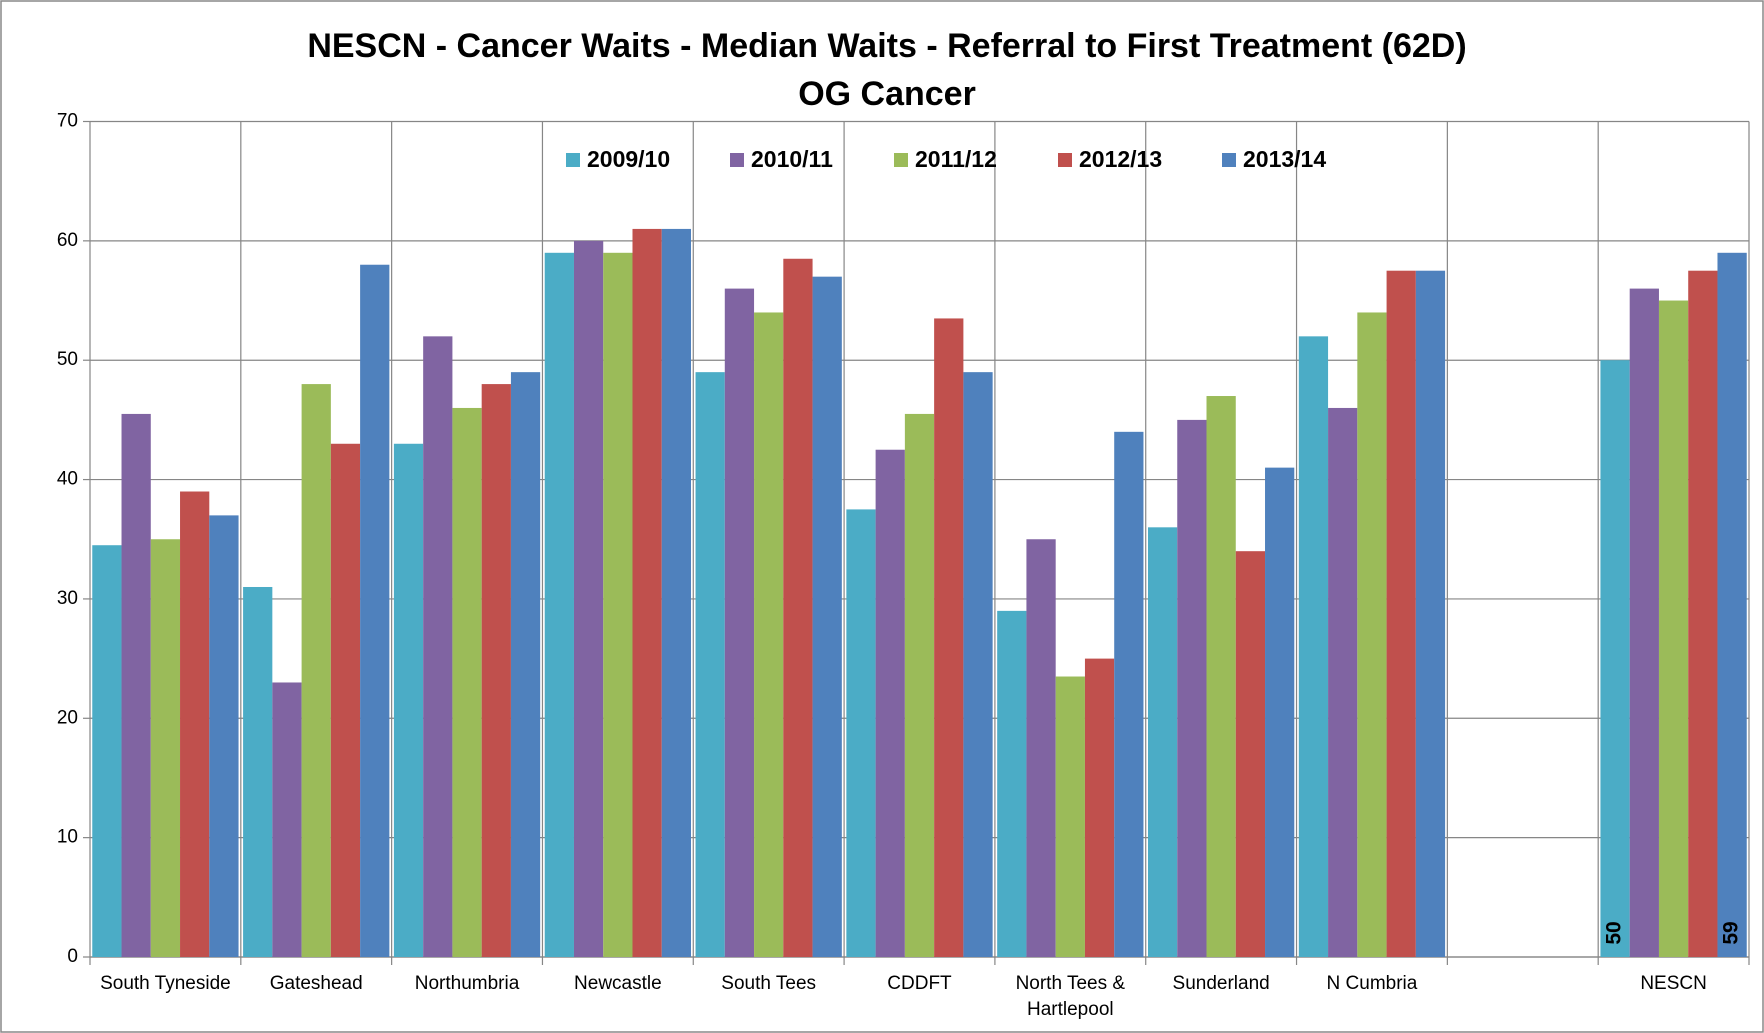 The image size is (1764, 1033). I want to click on y-tick-label: 60, so click(67, 240).